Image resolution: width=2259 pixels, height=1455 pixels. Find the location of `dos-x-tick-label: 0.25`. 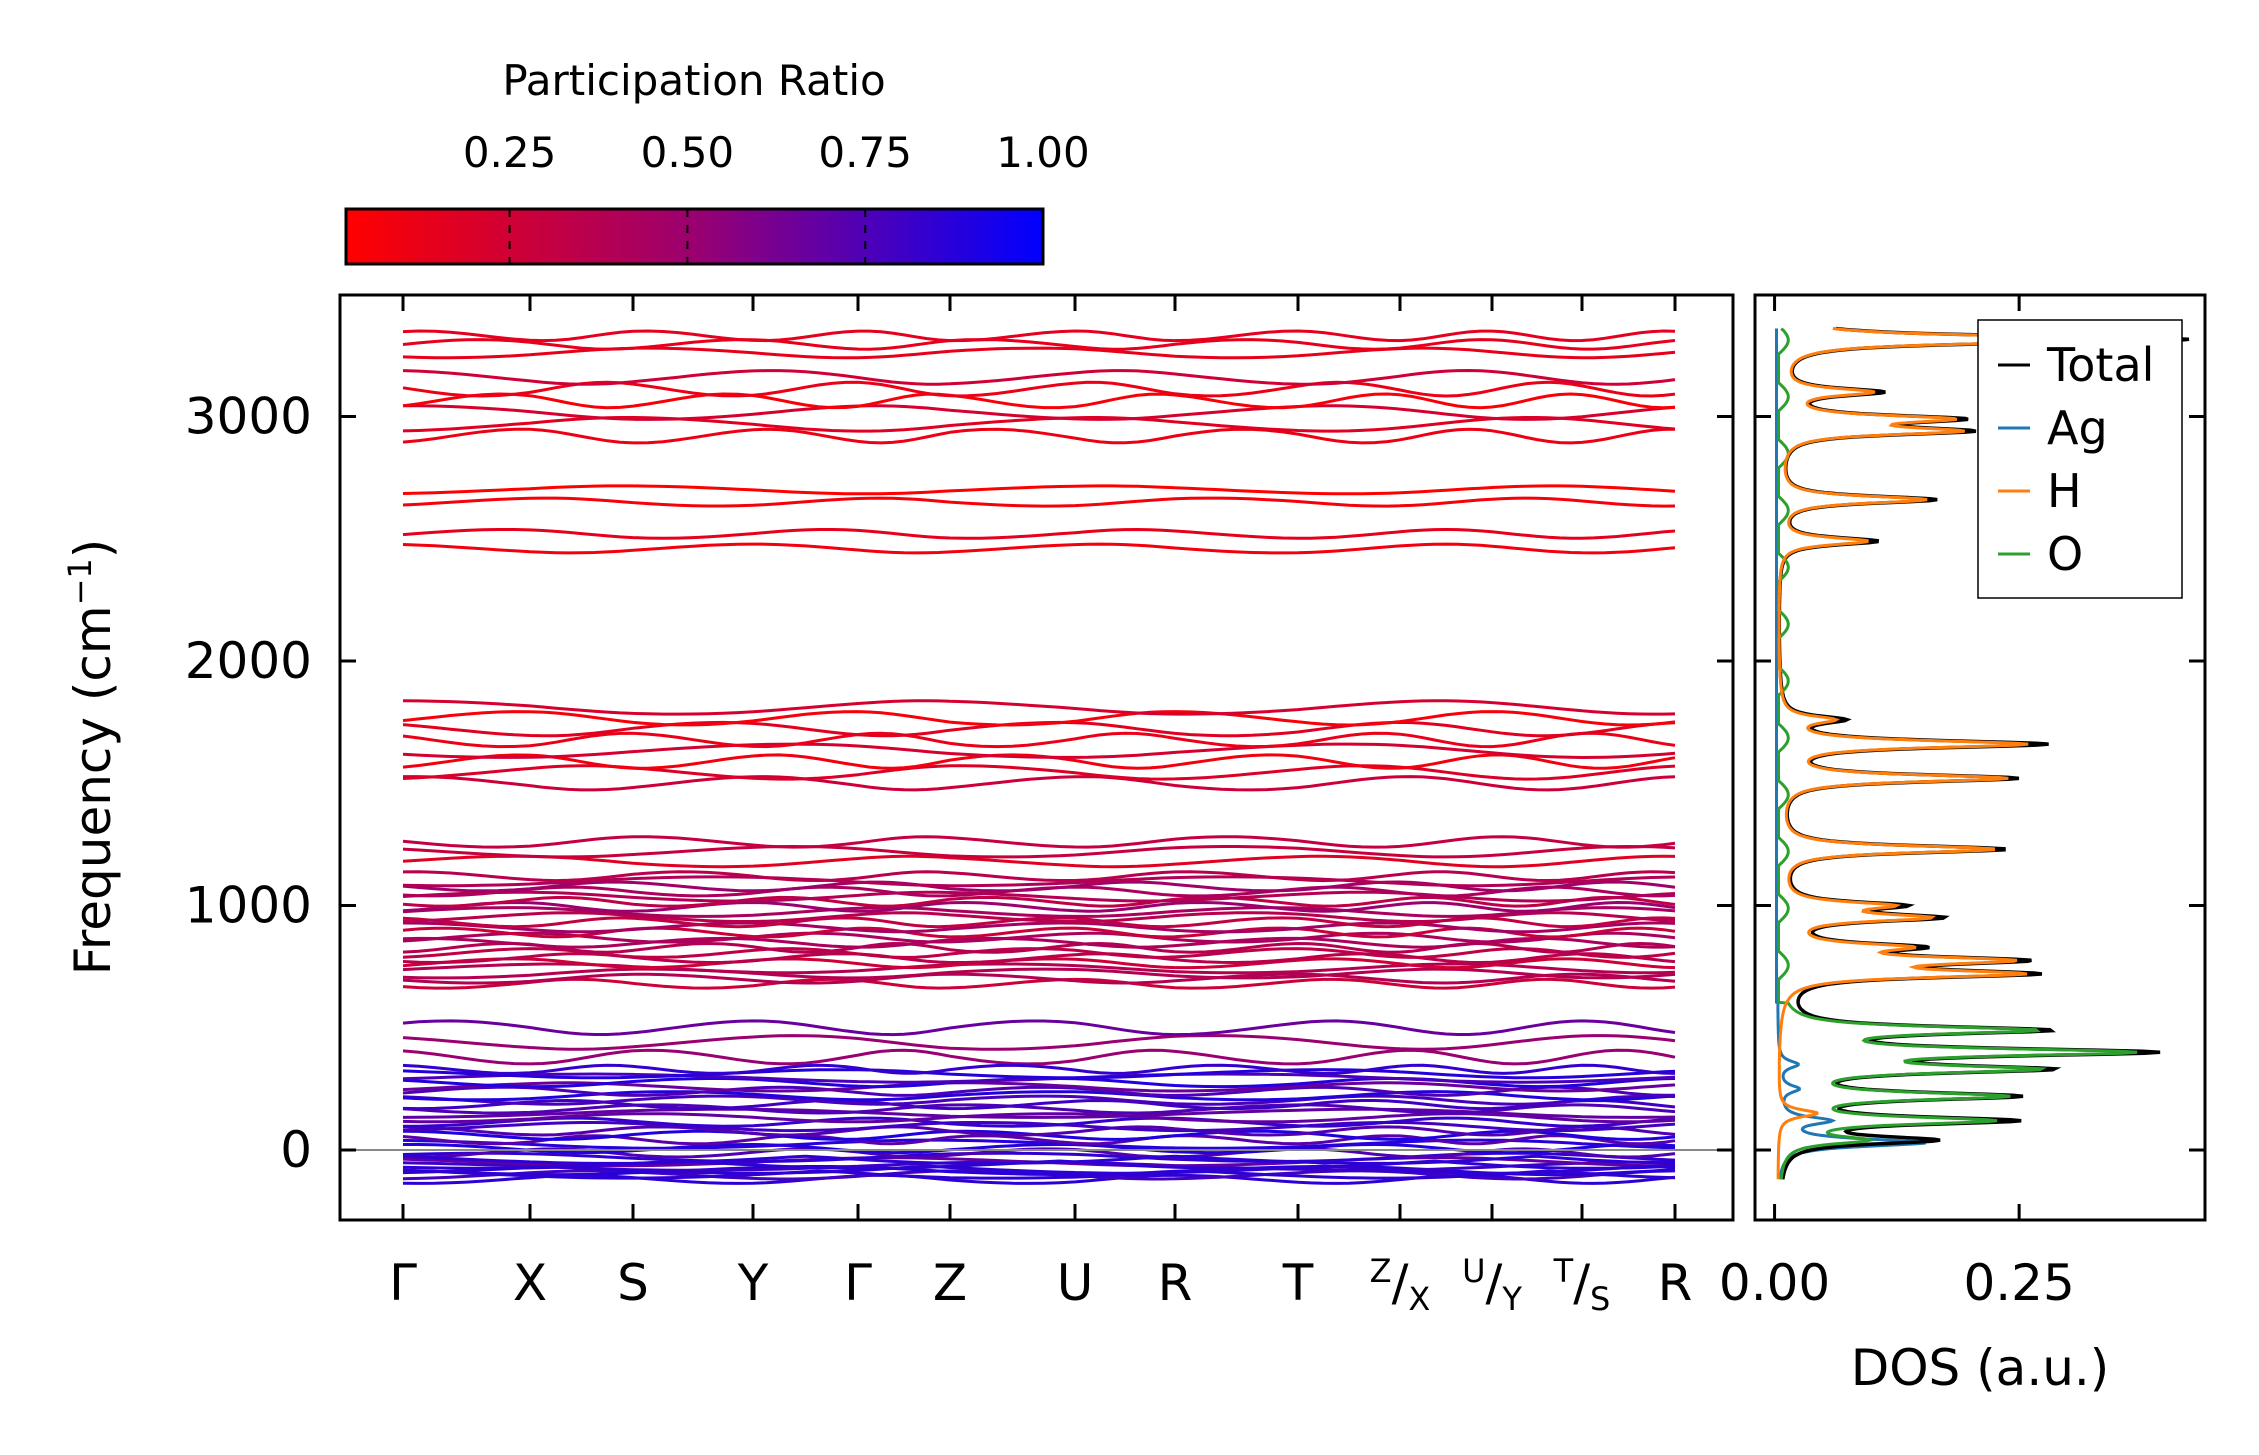

dos-x-tick-label: 0.25 is located at coordinates (2018, 1283).